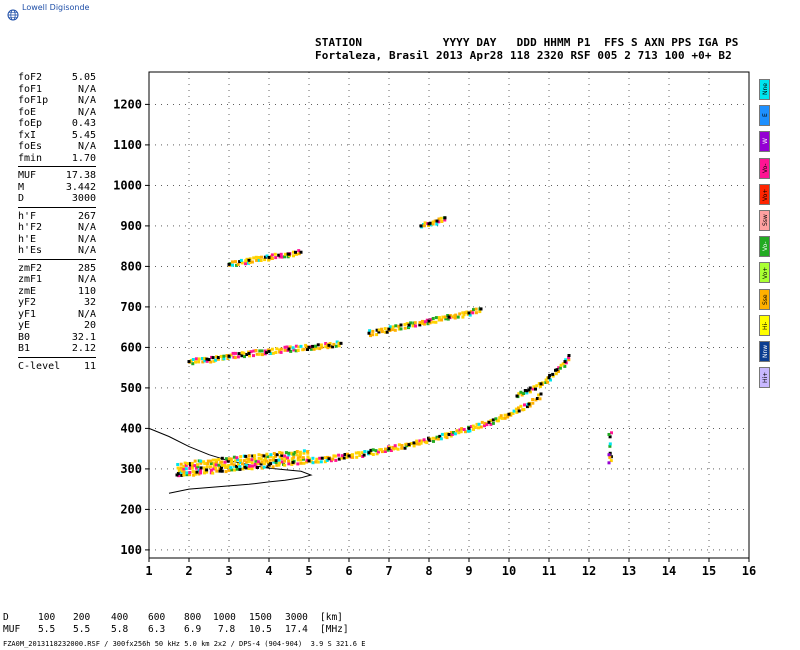  I want to click on param-name: foEp, so click(30, 123).